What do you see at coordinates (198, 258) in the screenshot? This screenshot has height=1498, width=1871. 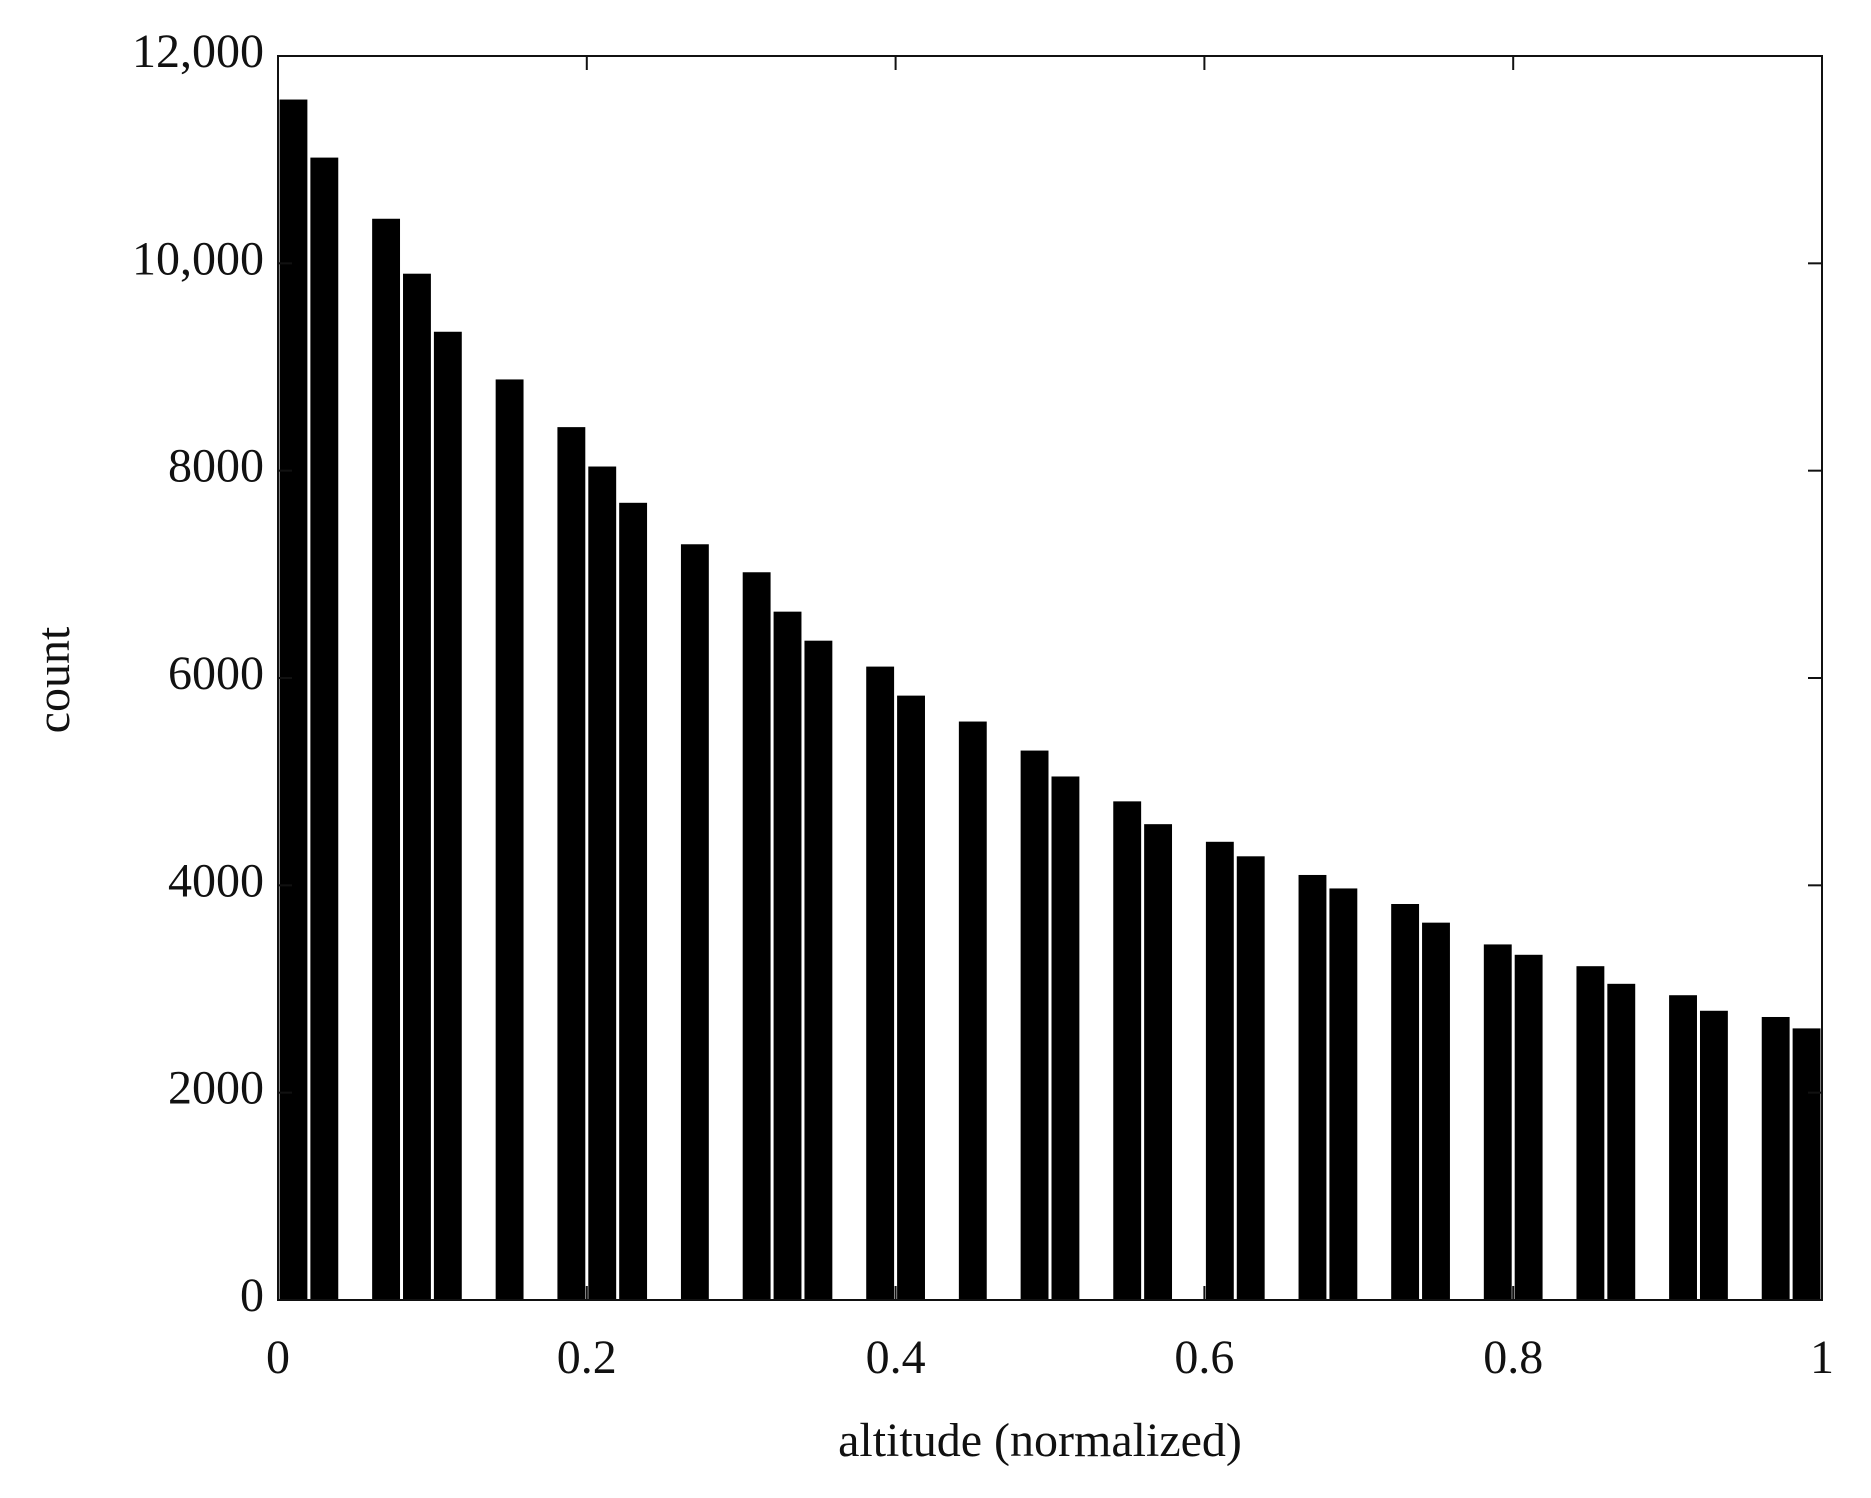 I see `y-tick-label: 10,000` at bounding box center [198, 258].